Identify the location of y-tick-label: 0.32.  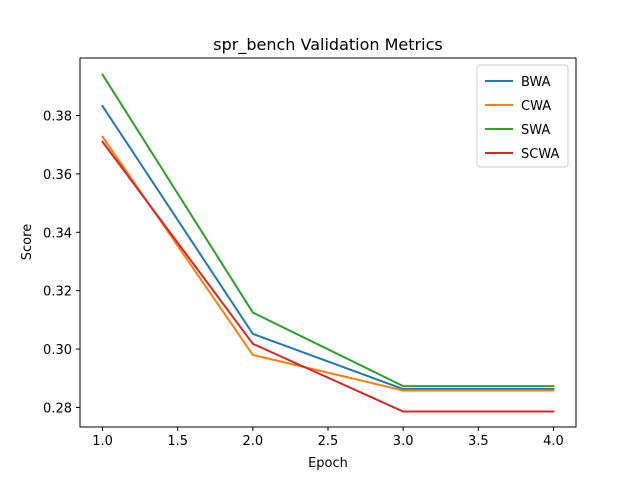
(57, 292).